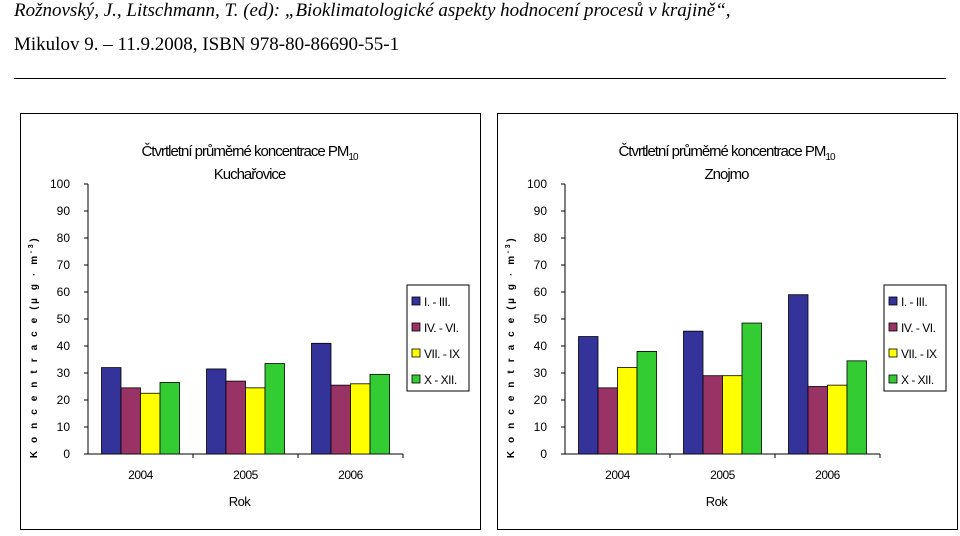 This screenshot has height=536, width=960. Describe the element at coordinates (726, 174) in the screenshot. I see `chart-subtitle: Znojmo` at that location.